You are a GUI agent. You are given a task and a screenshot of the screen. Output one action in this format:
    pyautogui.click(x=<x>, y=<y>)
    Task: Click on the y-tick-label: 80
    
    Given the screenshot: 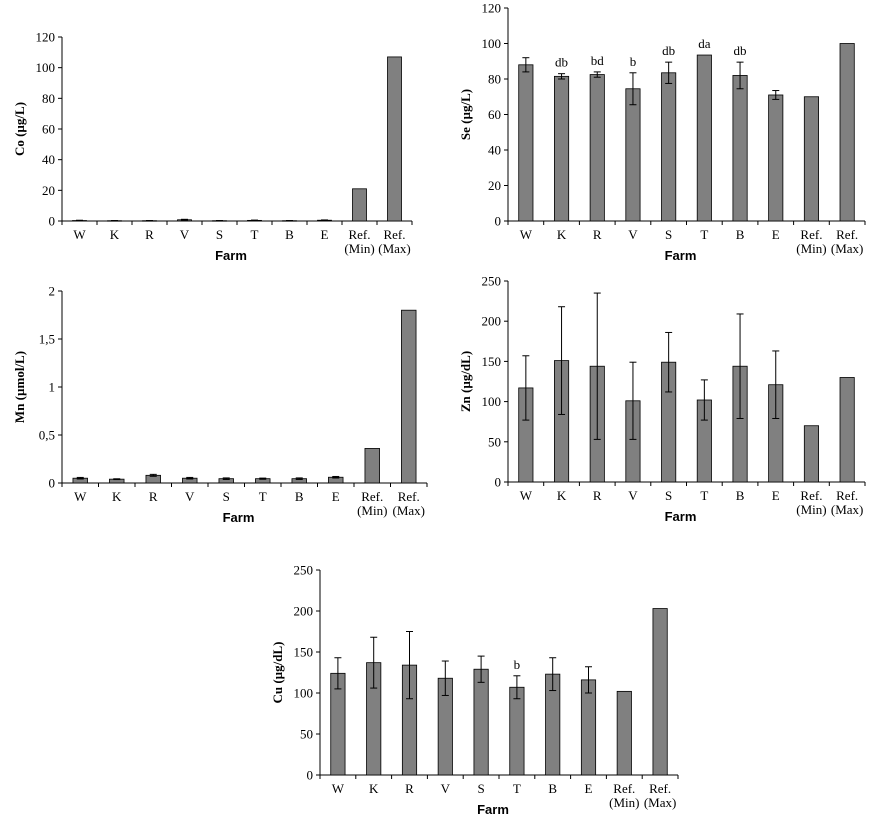 What is the action you would take?
    pyautogui.click(x=48, y=98)
    